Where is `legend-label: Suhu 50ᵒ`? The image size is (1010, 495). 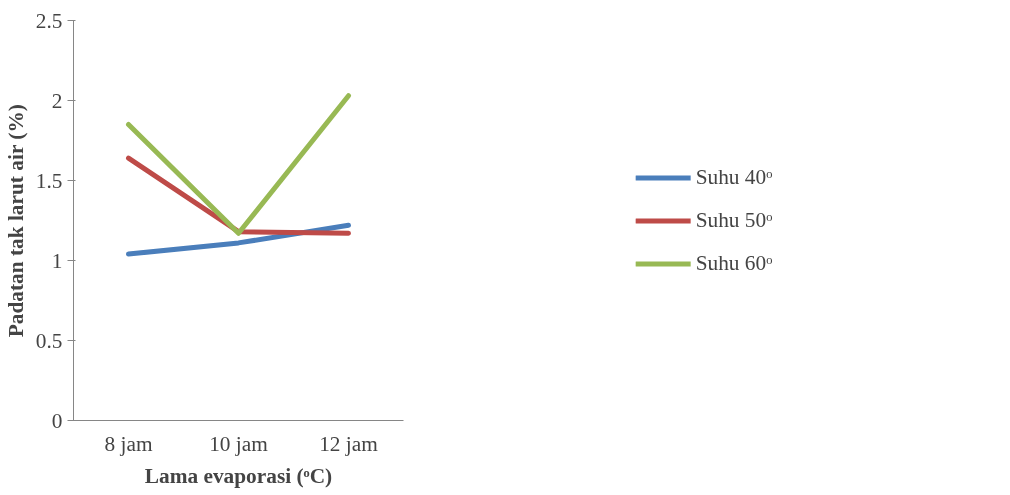 legend-label: Suhu 50ᵒ is located at coordinates (734, 220).